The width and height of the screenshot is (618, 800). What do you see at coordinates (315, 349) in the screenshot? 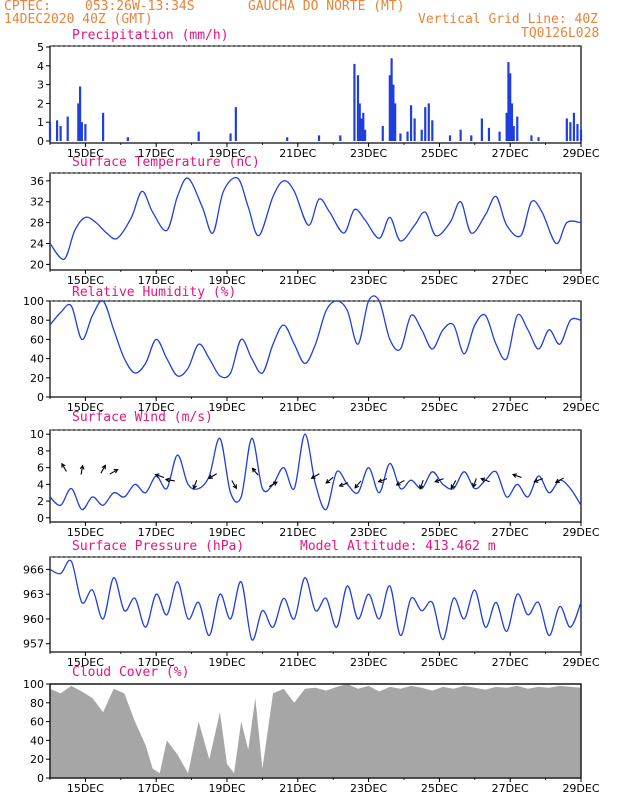
I see `panel2-frame` at bounding box center [315, 349].